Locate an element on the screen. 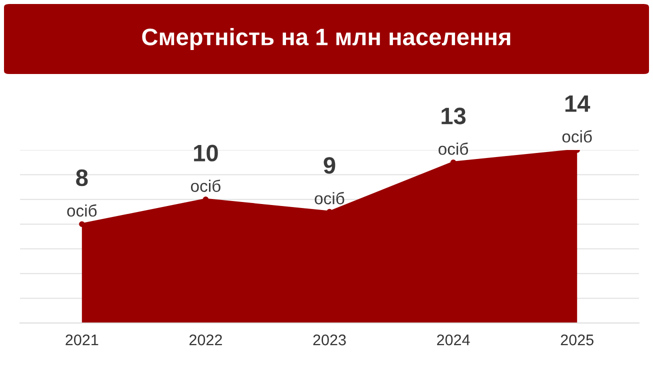 This screenshot has height=381, width=653. data-label: 14 осіб is located at coordinates (577, 119).